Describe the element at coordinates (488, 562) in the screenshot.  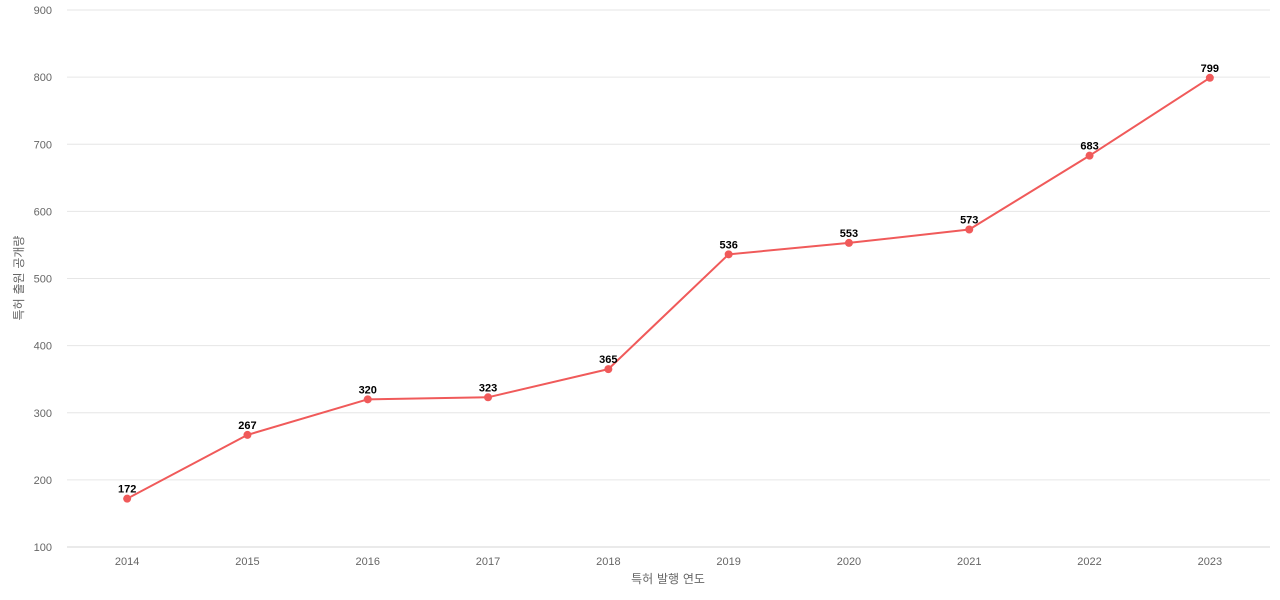
I see `x-tick-label: 2017` at that location.